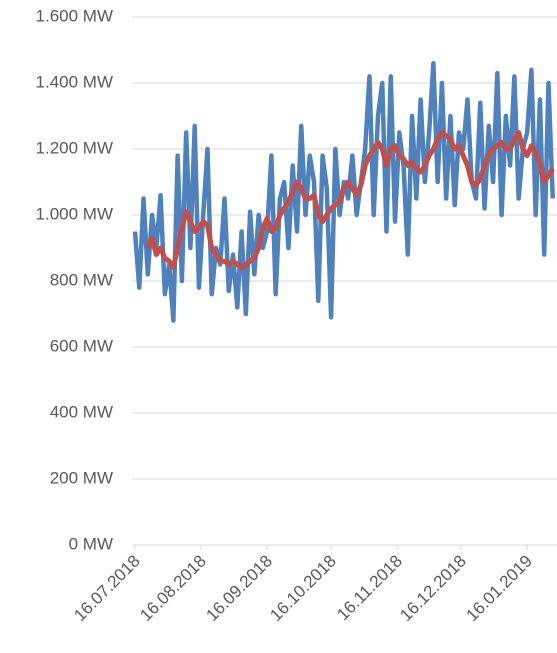 The width and height of the screenshot is (557, 653). Describe the element at coordinates (74, 81) in the screenshot. I see `y-tick-label: 1.400 MW` at that location.